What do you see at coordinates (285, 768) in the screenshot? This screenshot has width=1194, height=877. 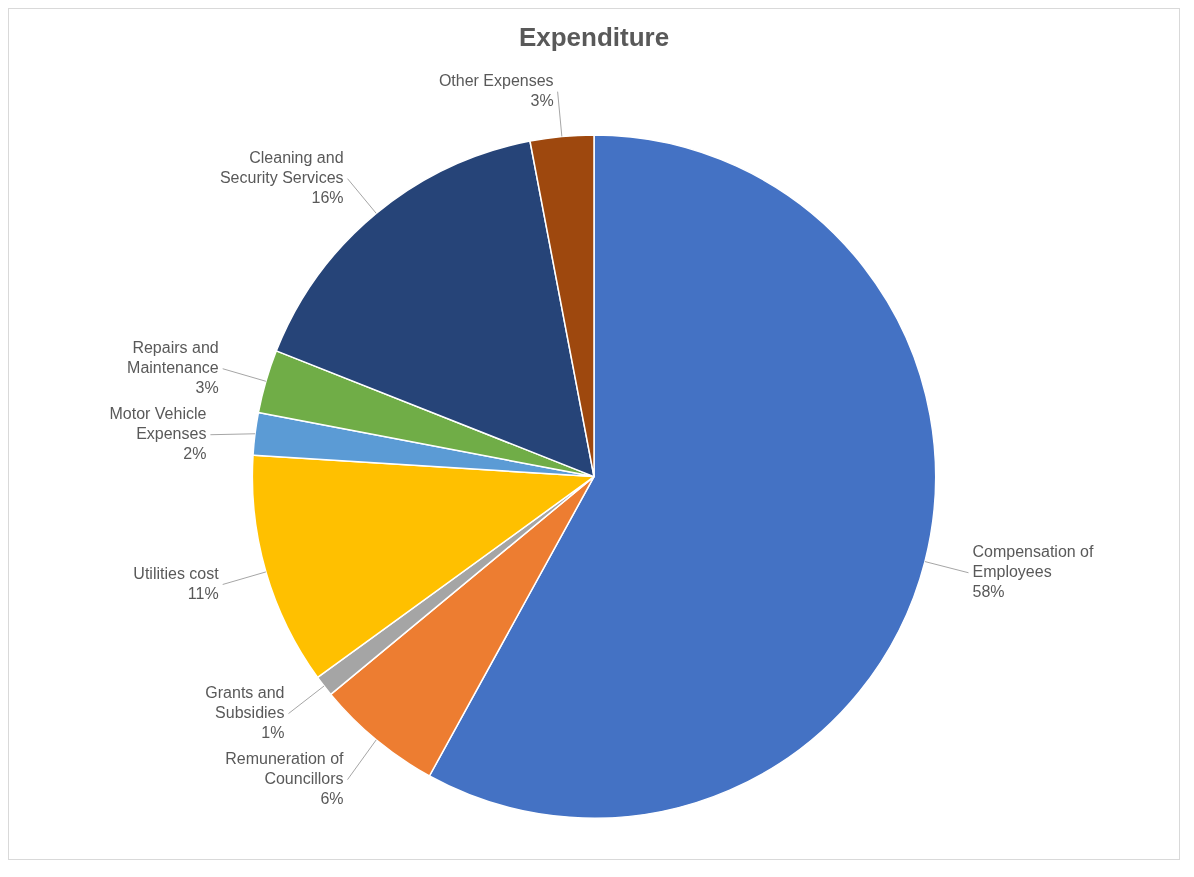 I see `slice-label: Remuneration of Councillors` at bounding box center [285, 768].